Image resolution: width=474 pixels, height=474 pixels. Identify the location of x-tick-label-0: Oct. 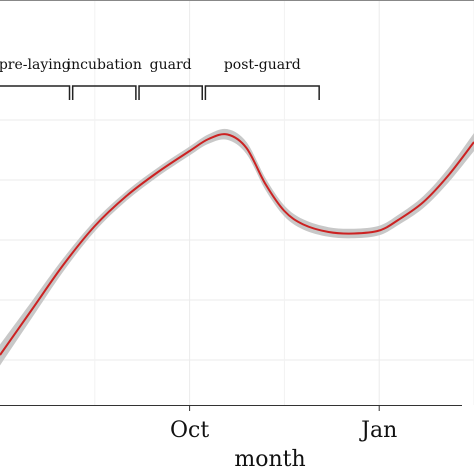
(189, 430).